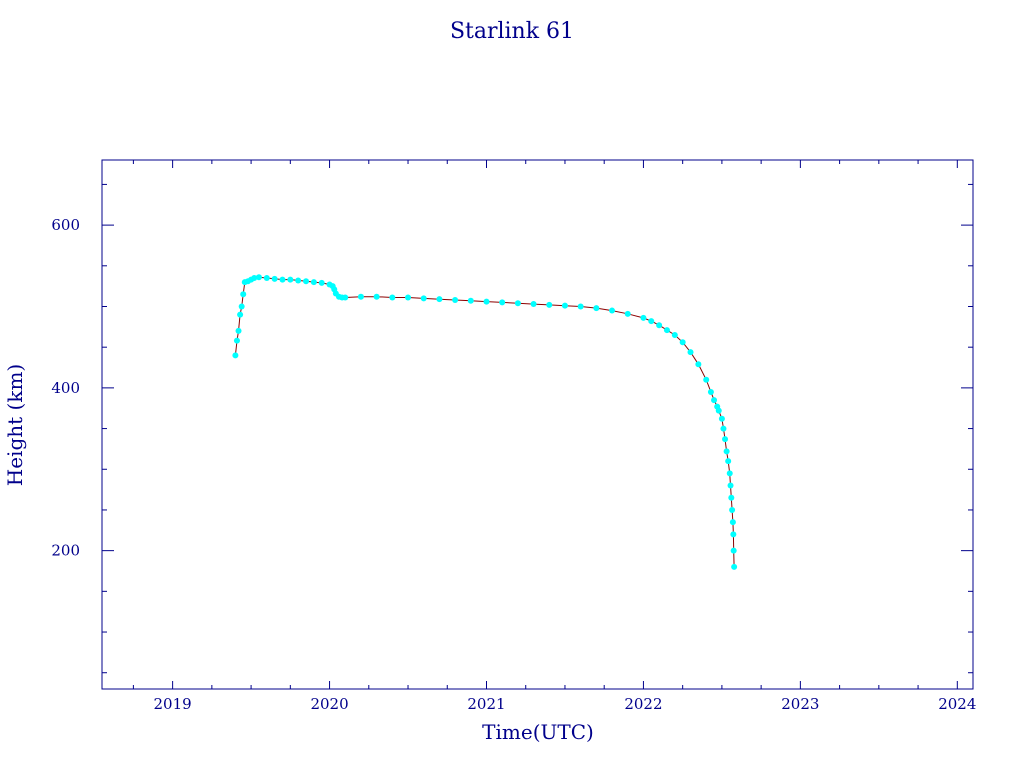 The image size is (1024, 768). What do you see at coordinates (15, 425) in the screenshot?
I see `y-axis-label: Height (km)` at bounding box center [15, 425].